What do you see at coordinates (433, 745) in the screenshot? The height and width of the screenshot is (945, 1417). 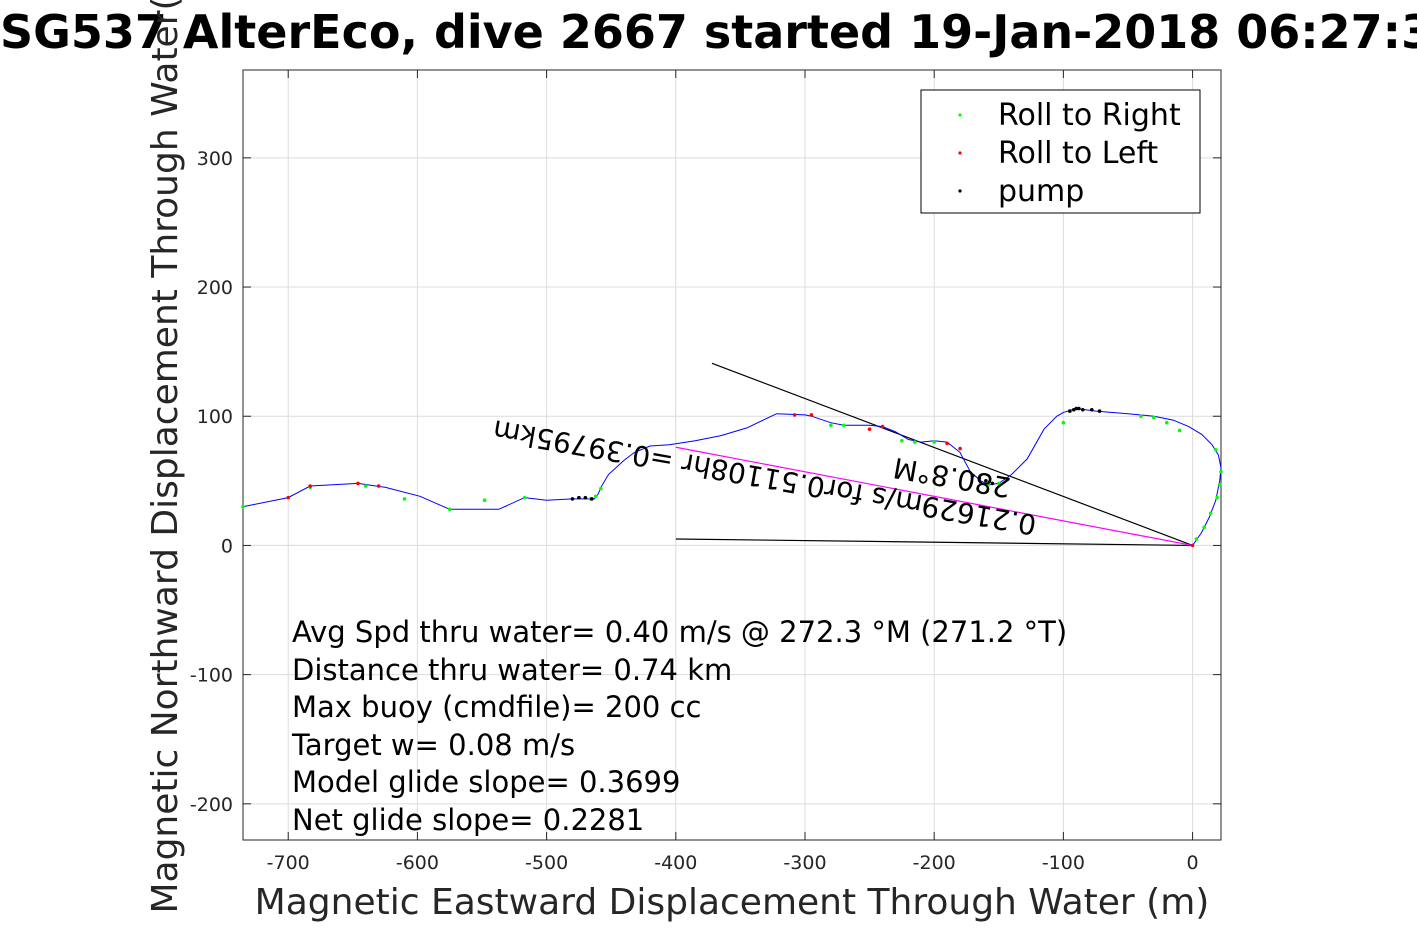 I see `annotation-target-w: Target w= 0.08 m/s` at bounding box center [433, 745].